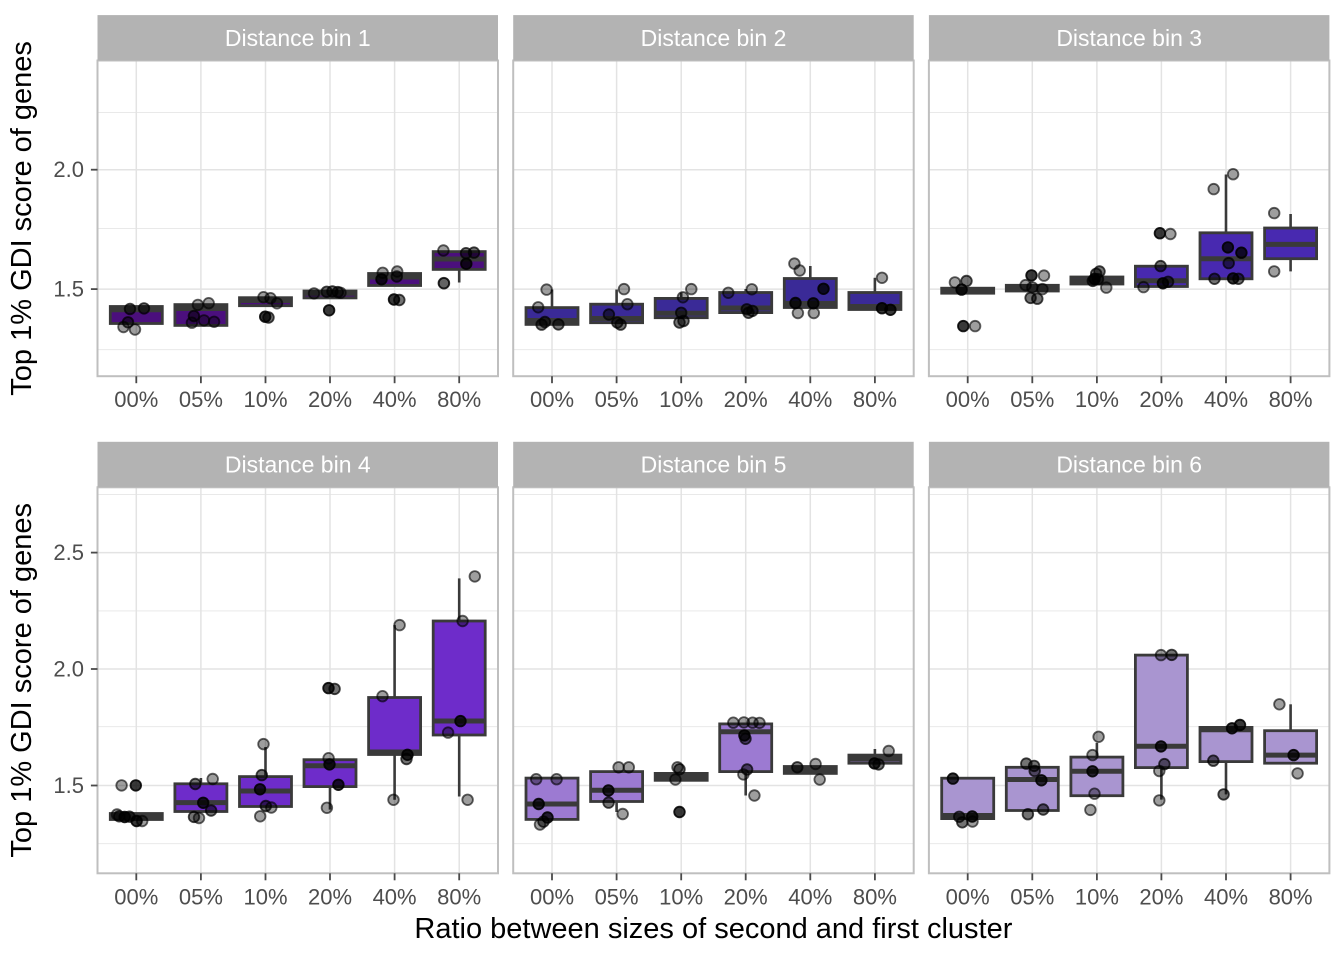 This screenshot has width=1344, height=960. I want to click on svg-text: Distance bin 4, so click(298, 465).